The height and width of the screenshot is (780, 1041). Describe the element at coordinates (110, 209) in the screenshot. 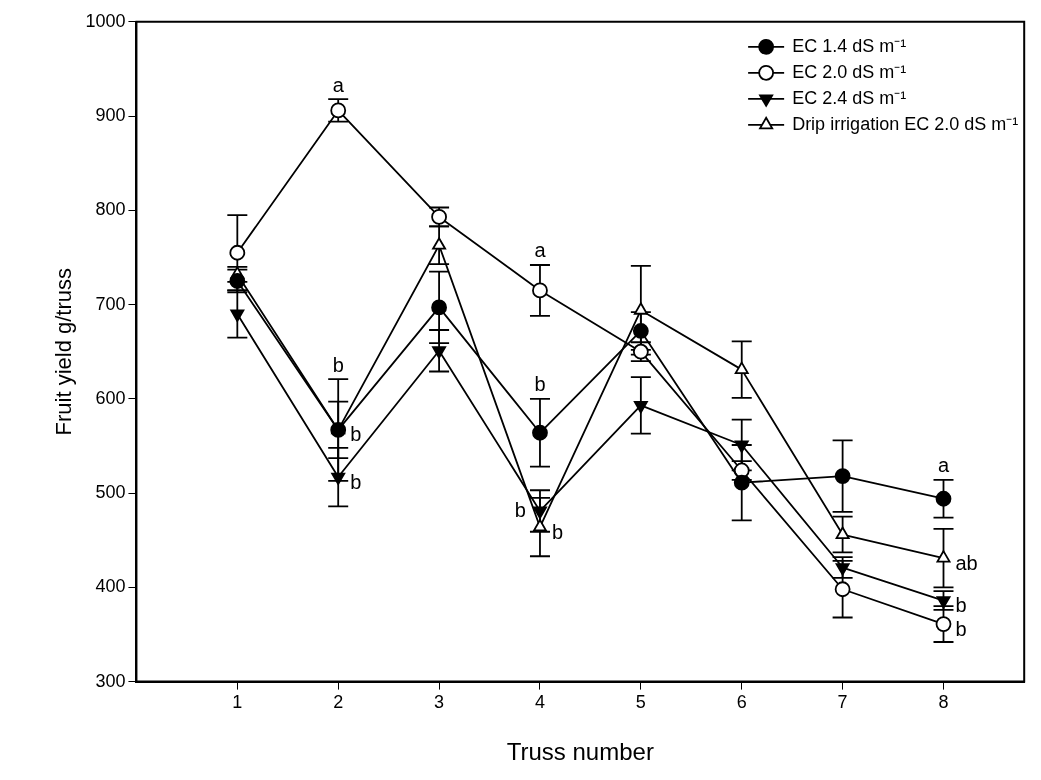

I see `y-tick-label: 800` at that location.